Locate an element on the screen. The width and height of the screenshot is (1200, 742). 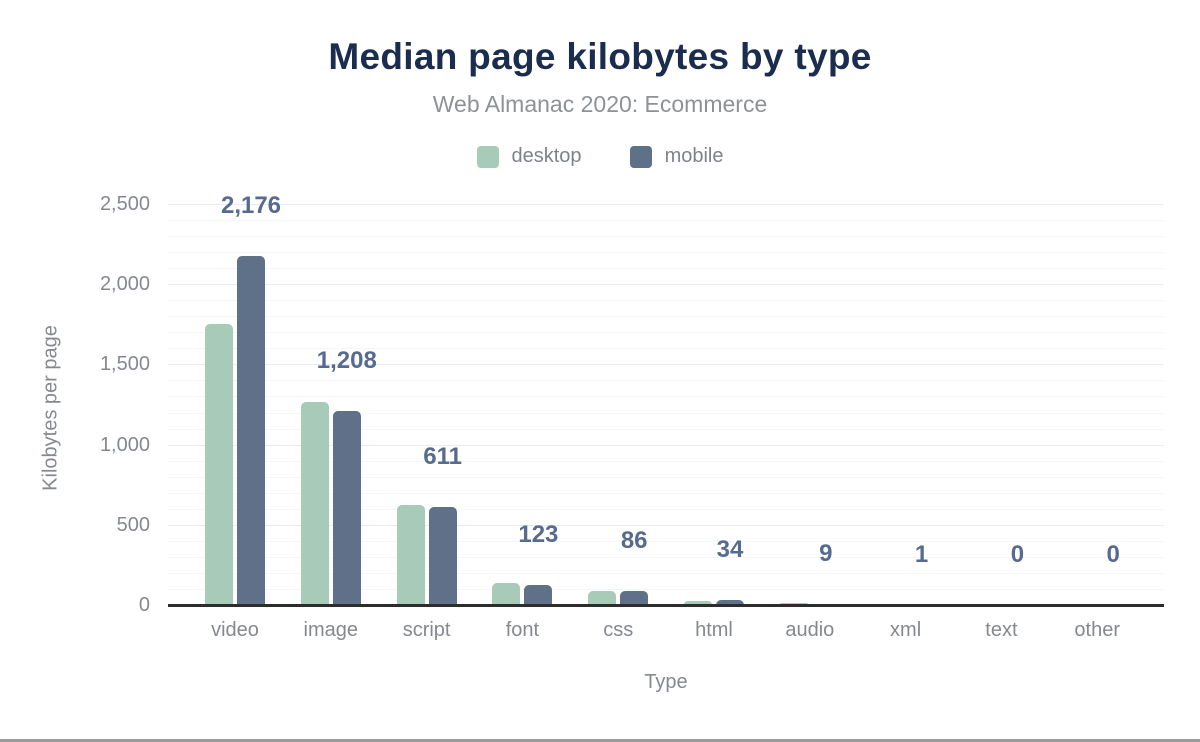
value-label-xml: 1 is located at coordinates (921, 554).